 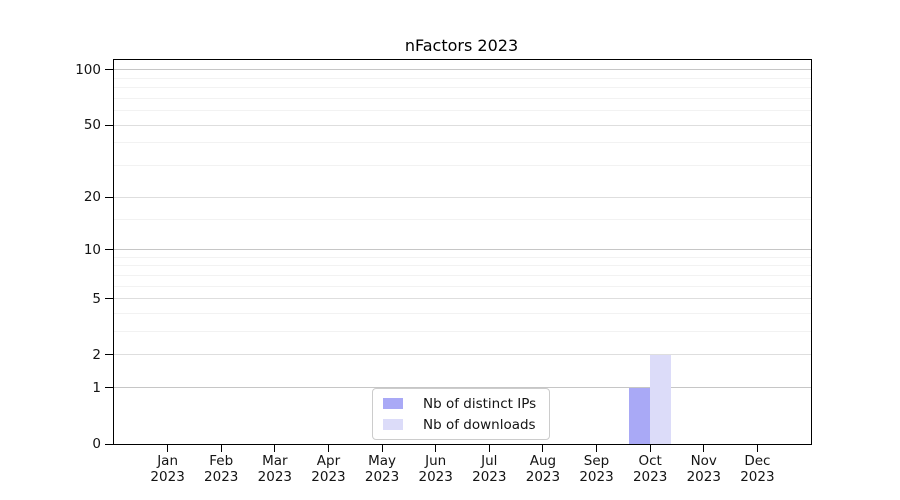 I want to click on x-tick-label: May 2023, so click(x=382, y=469).